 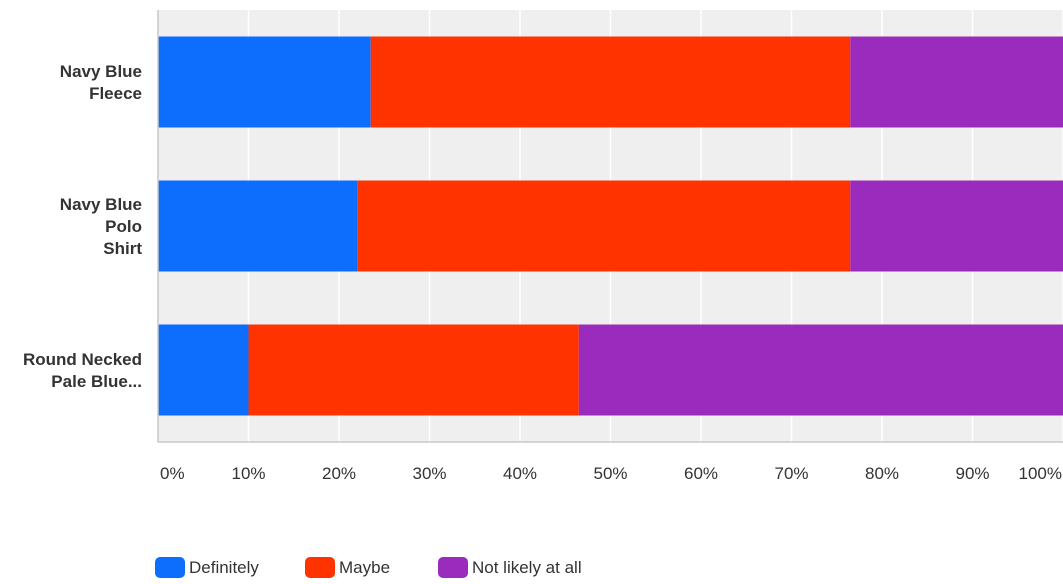 I want to click on category-label: Shirt, so click(x=122, y=248).